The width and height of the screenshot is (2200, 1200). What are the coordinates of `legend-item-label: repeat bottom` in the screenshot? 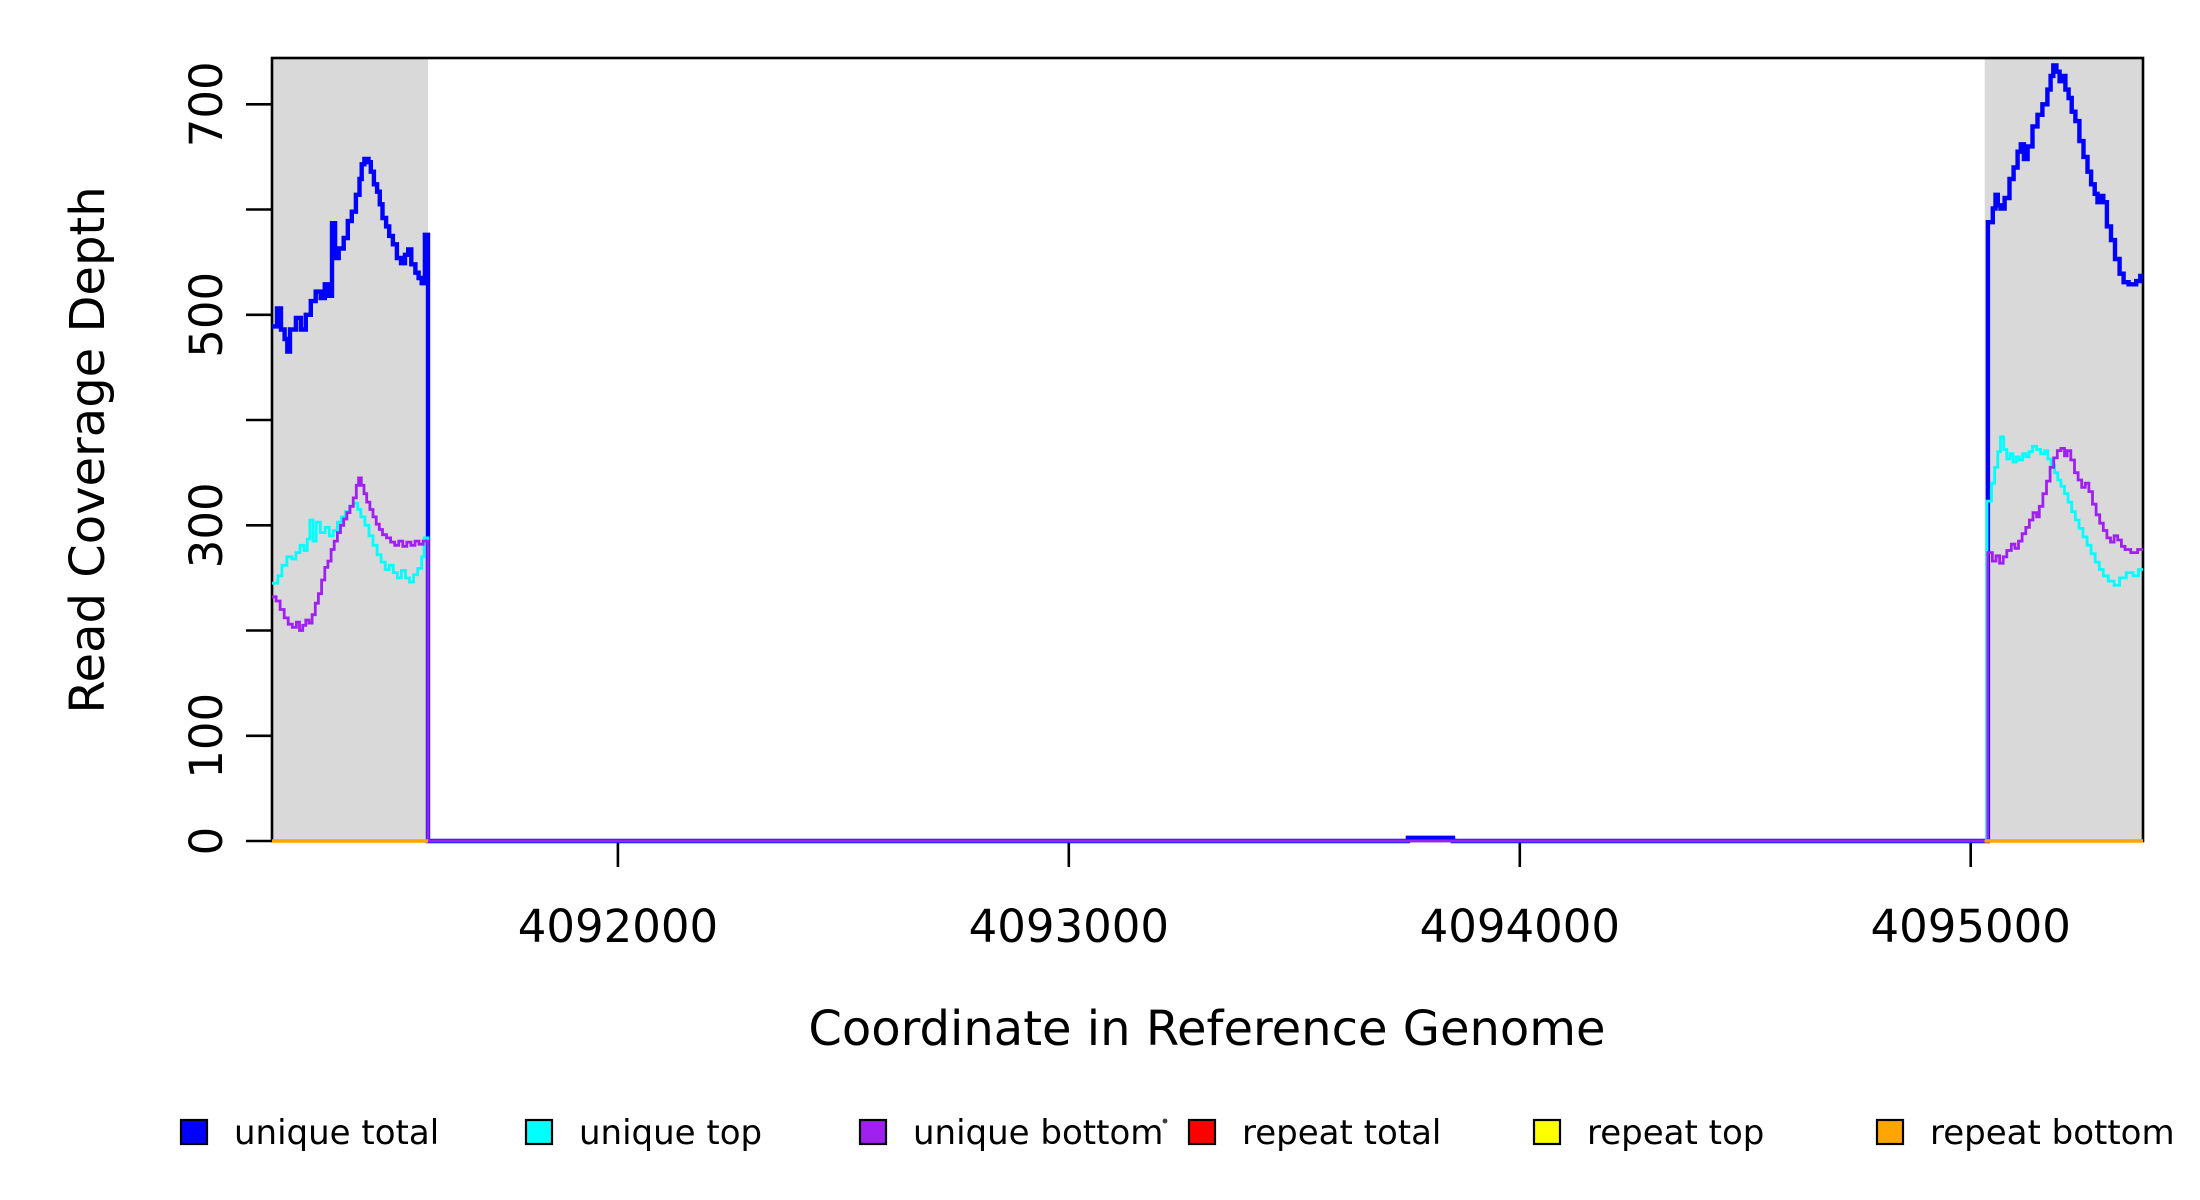 It's located at (2052, 1133).